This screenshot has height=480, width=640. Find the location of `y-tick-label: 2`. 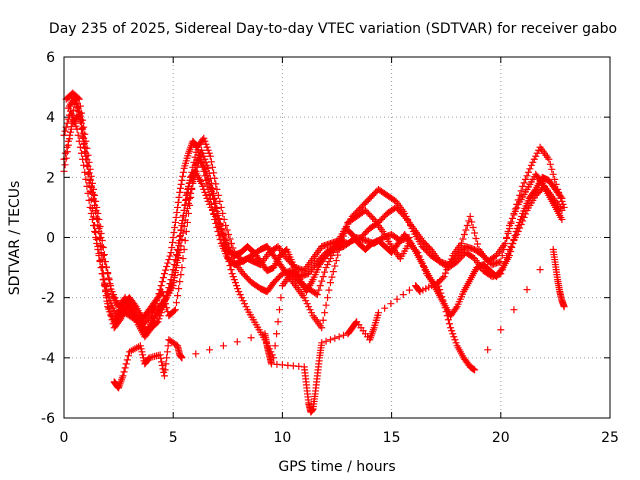

y-tick-label: 2 is located at coordinates (50, 178).